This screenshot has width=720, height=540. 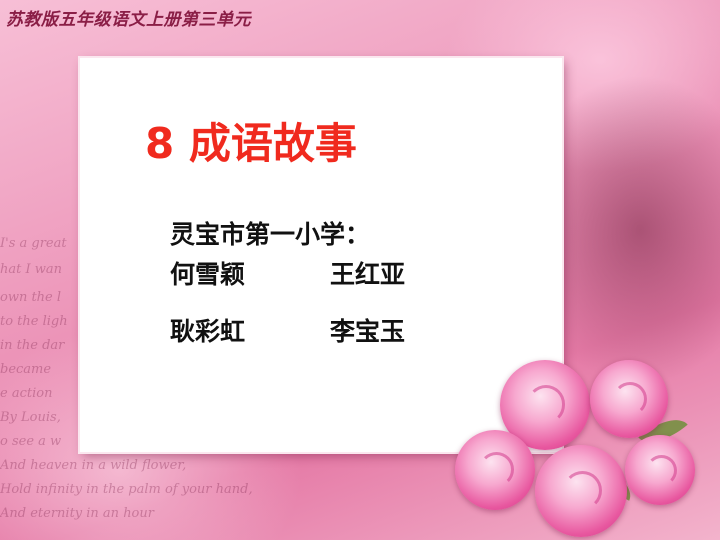 I want to click on course-header: 苏教版五年级语文上册第三单元, so click(x=128, y=20).